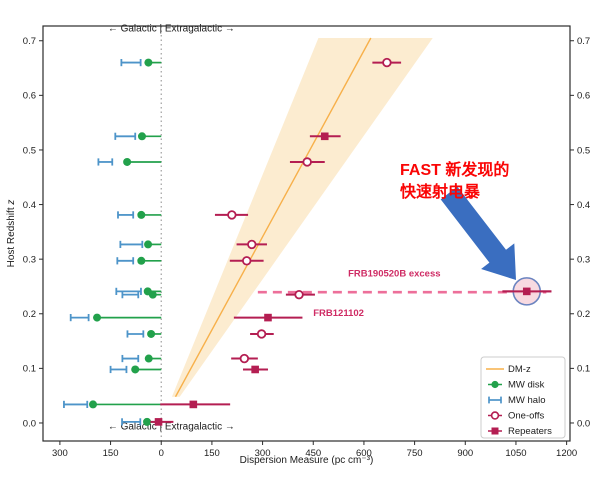  I want to click on y-tick-label-left: 0.2, so click(29, 314).